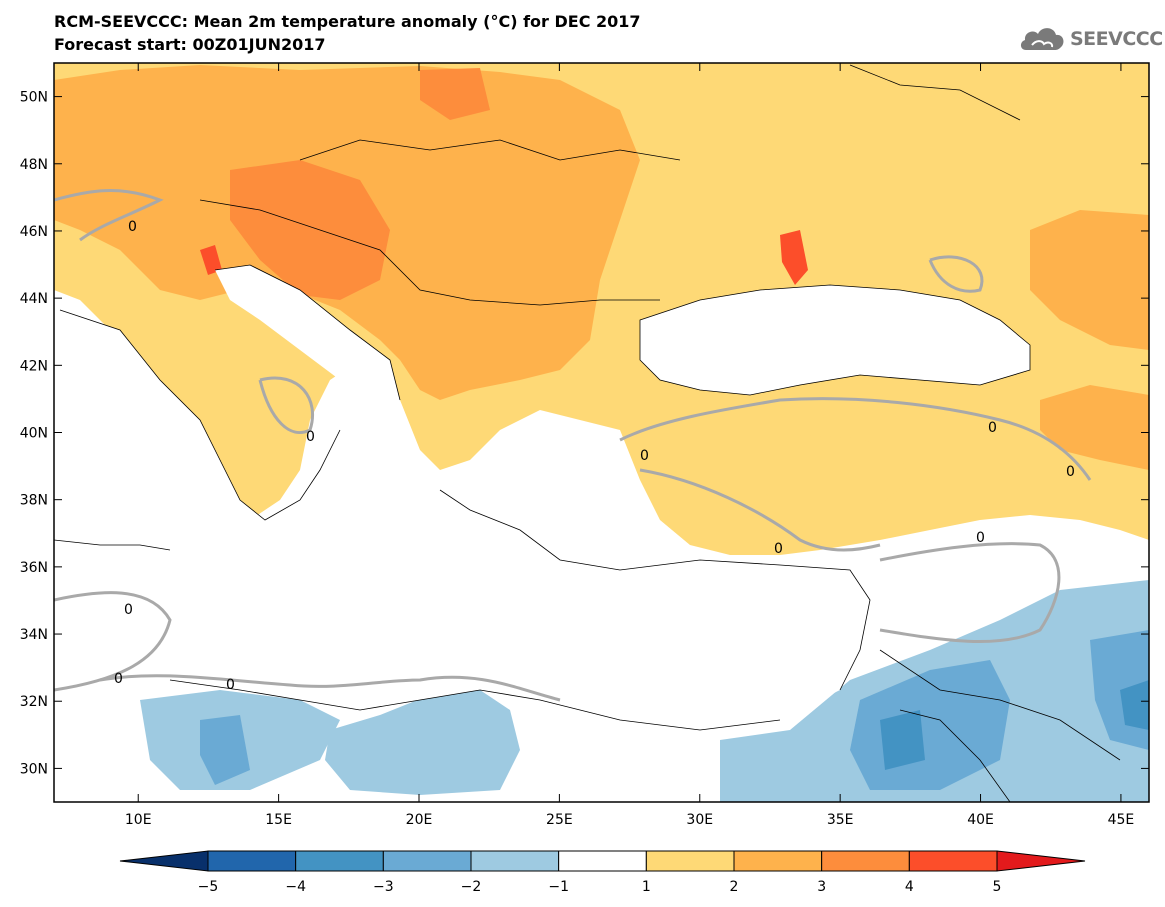 The width and height of the screenshot is (1165, 907). I want to click on black-sea, so click(835, 340).